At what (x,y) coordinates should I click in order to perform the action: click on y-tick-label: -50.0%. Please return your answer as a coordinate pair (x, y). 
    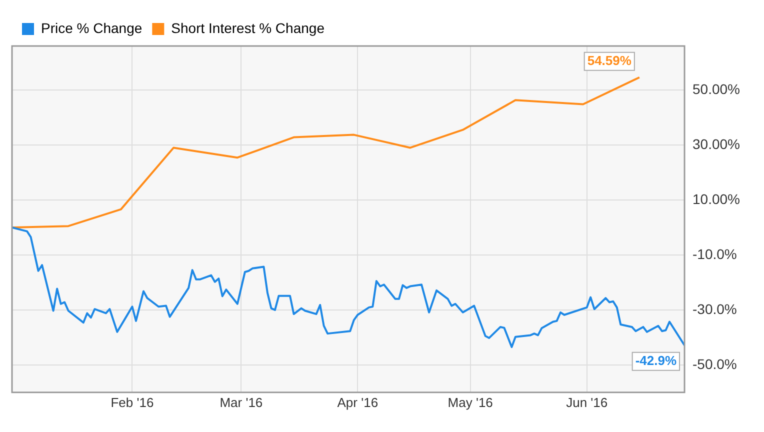
    Looking at the image, I should click on (714, 364).